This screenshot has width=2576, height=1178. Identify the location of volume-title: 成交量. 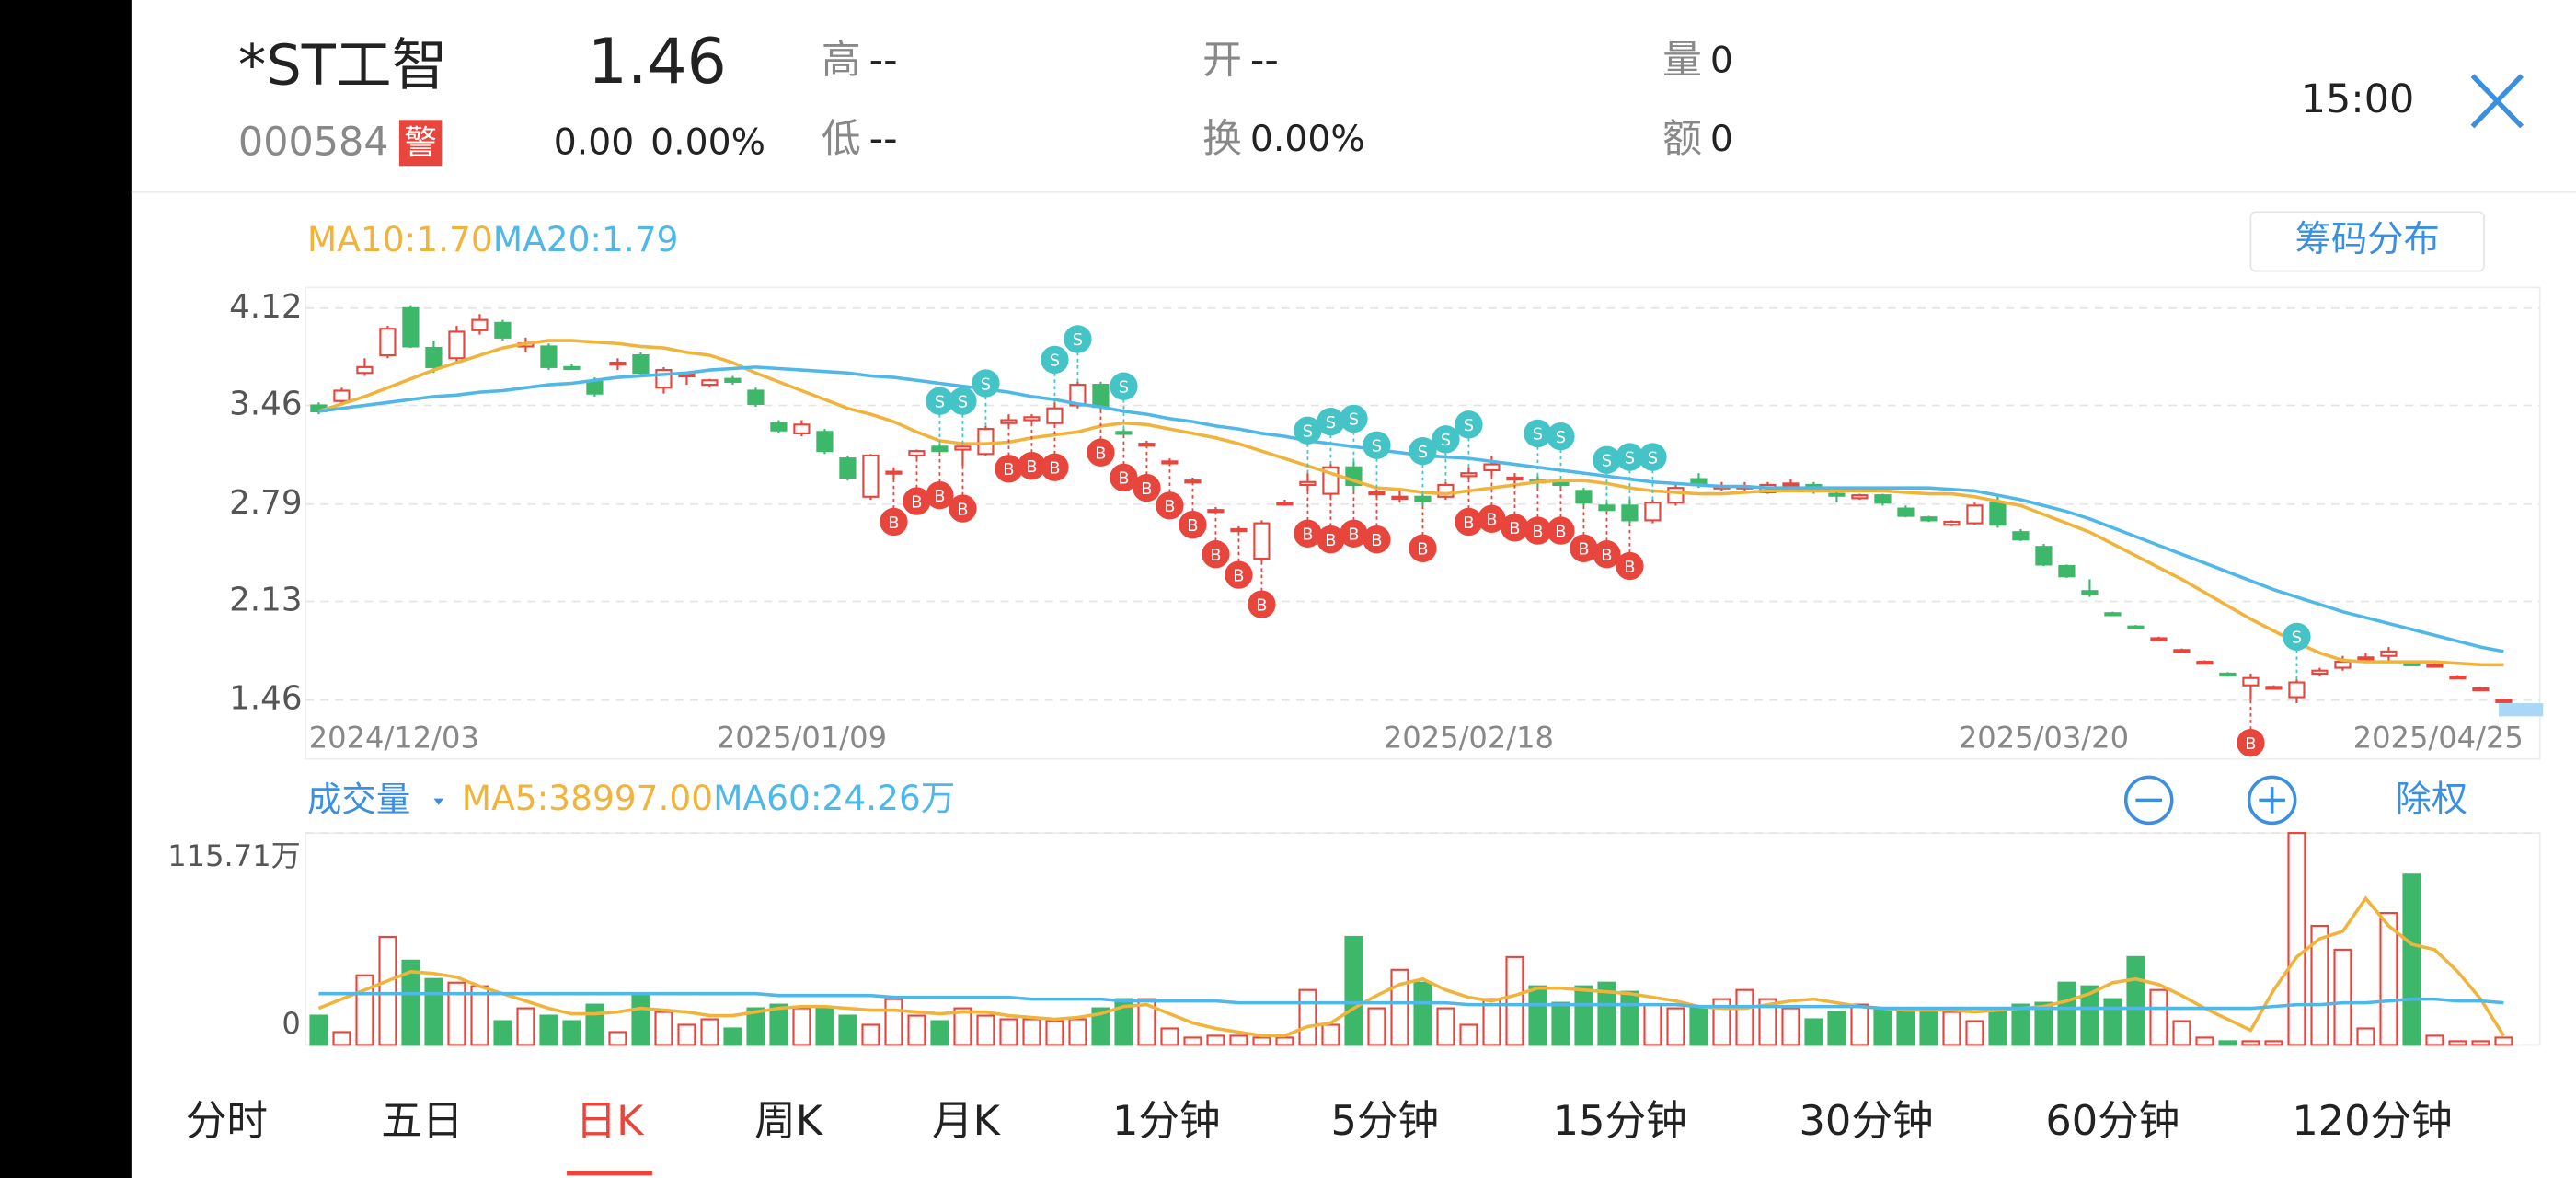
(358, 800).